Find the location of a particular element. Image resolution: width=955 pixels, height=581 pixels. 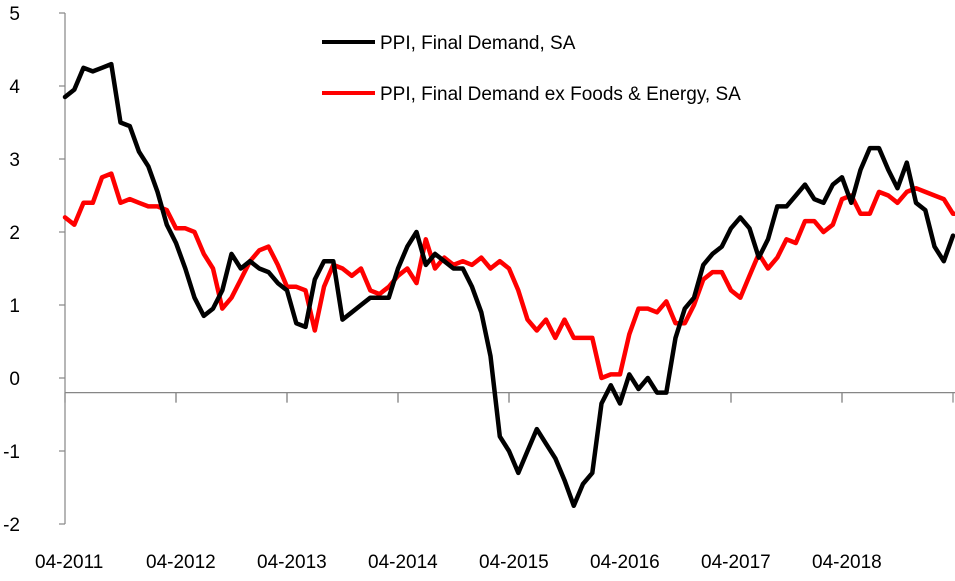

legend-label-ppi-ex-foods-energy: PPI, Final Demand ex Foods & Energy, SA is located at coordinates (560, 94).